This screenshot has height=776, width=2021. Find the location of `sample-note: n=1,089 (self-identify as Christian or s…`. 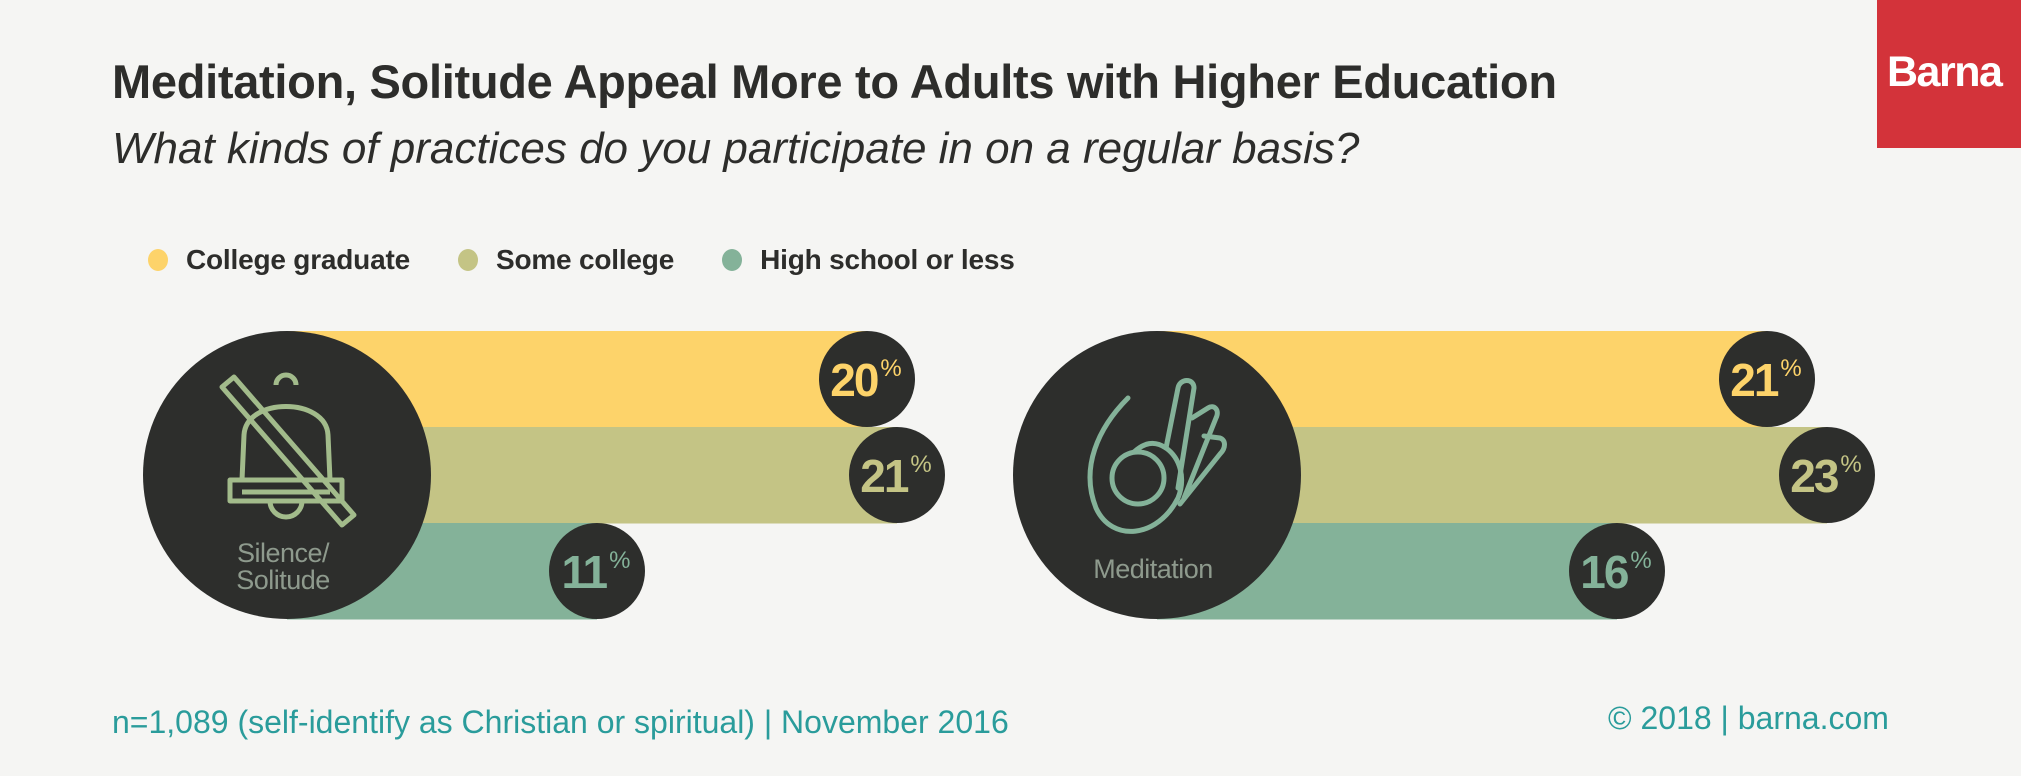

sample-note: n=1,089 (self-identify as Christian or s… is located at coordinates (560, 722).